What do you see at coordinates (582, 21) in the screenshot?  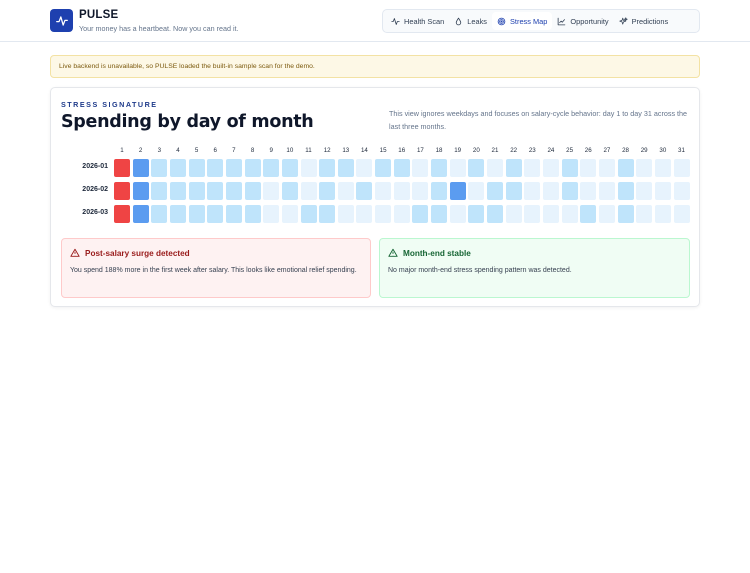 I see `nav-opportunity: Opportunity` at bounding box center [582, 21].